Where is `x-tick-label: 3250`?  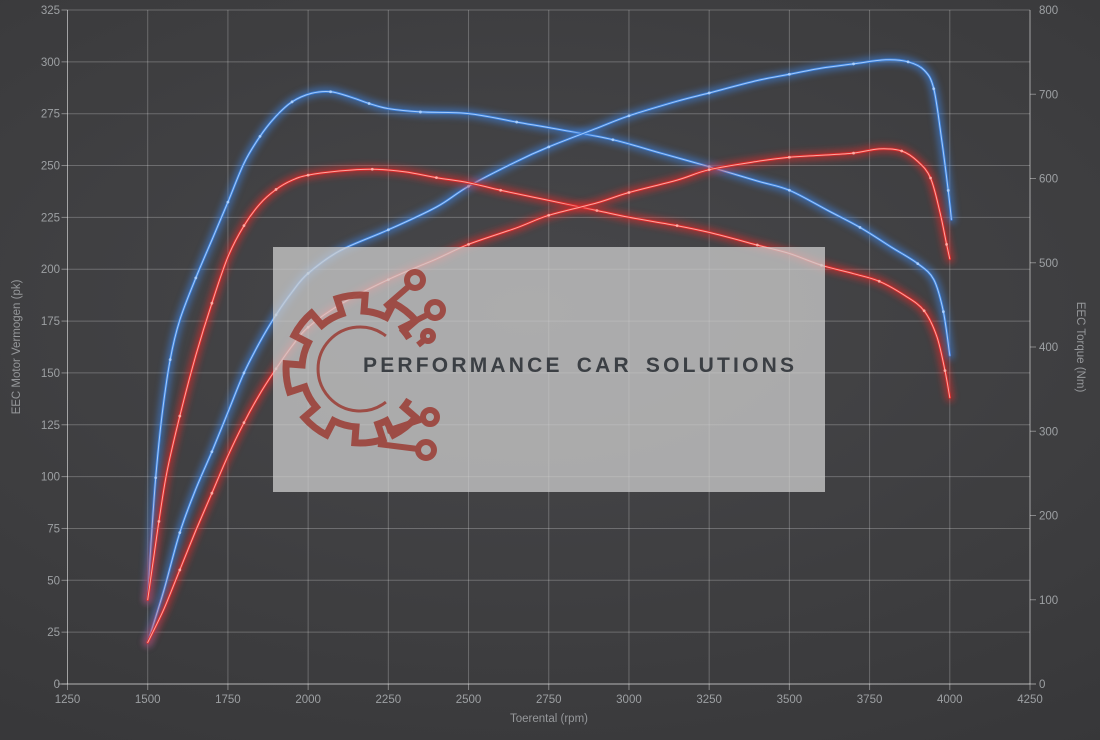 x-tick-label: 3250 is located at coordinates (709, 700).